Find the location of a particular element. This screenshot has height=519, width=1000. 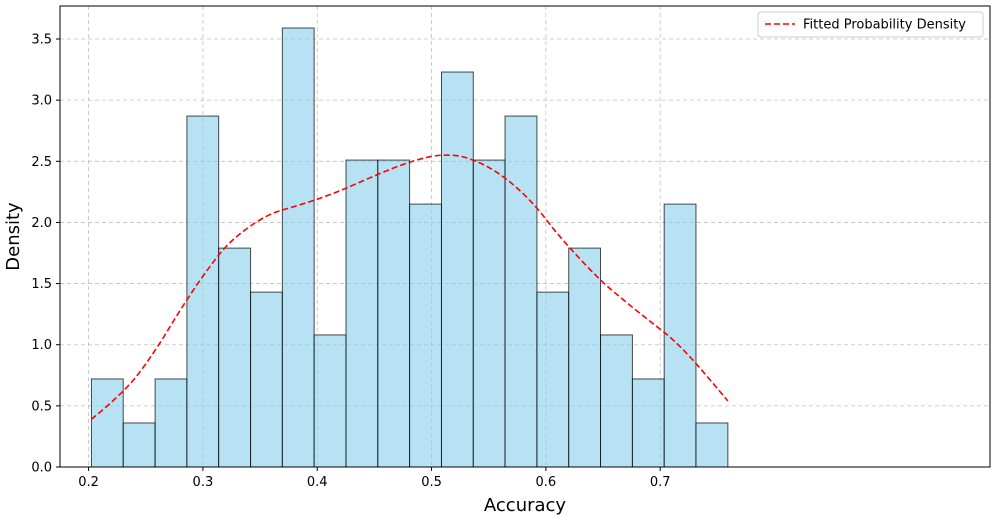

x-tick-label-2: 0.4 is located at coordinates (317, 482).